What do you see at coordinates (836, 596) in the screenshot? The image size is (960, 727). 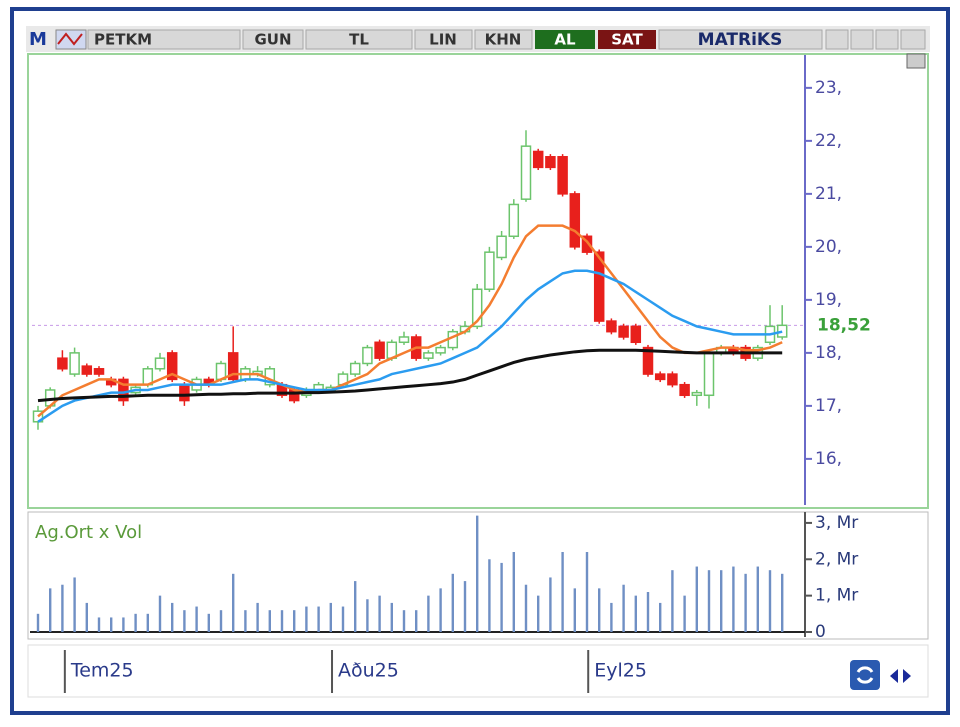 I see `y-tick-label: 1, Mr` at bounding box center [836, 596].